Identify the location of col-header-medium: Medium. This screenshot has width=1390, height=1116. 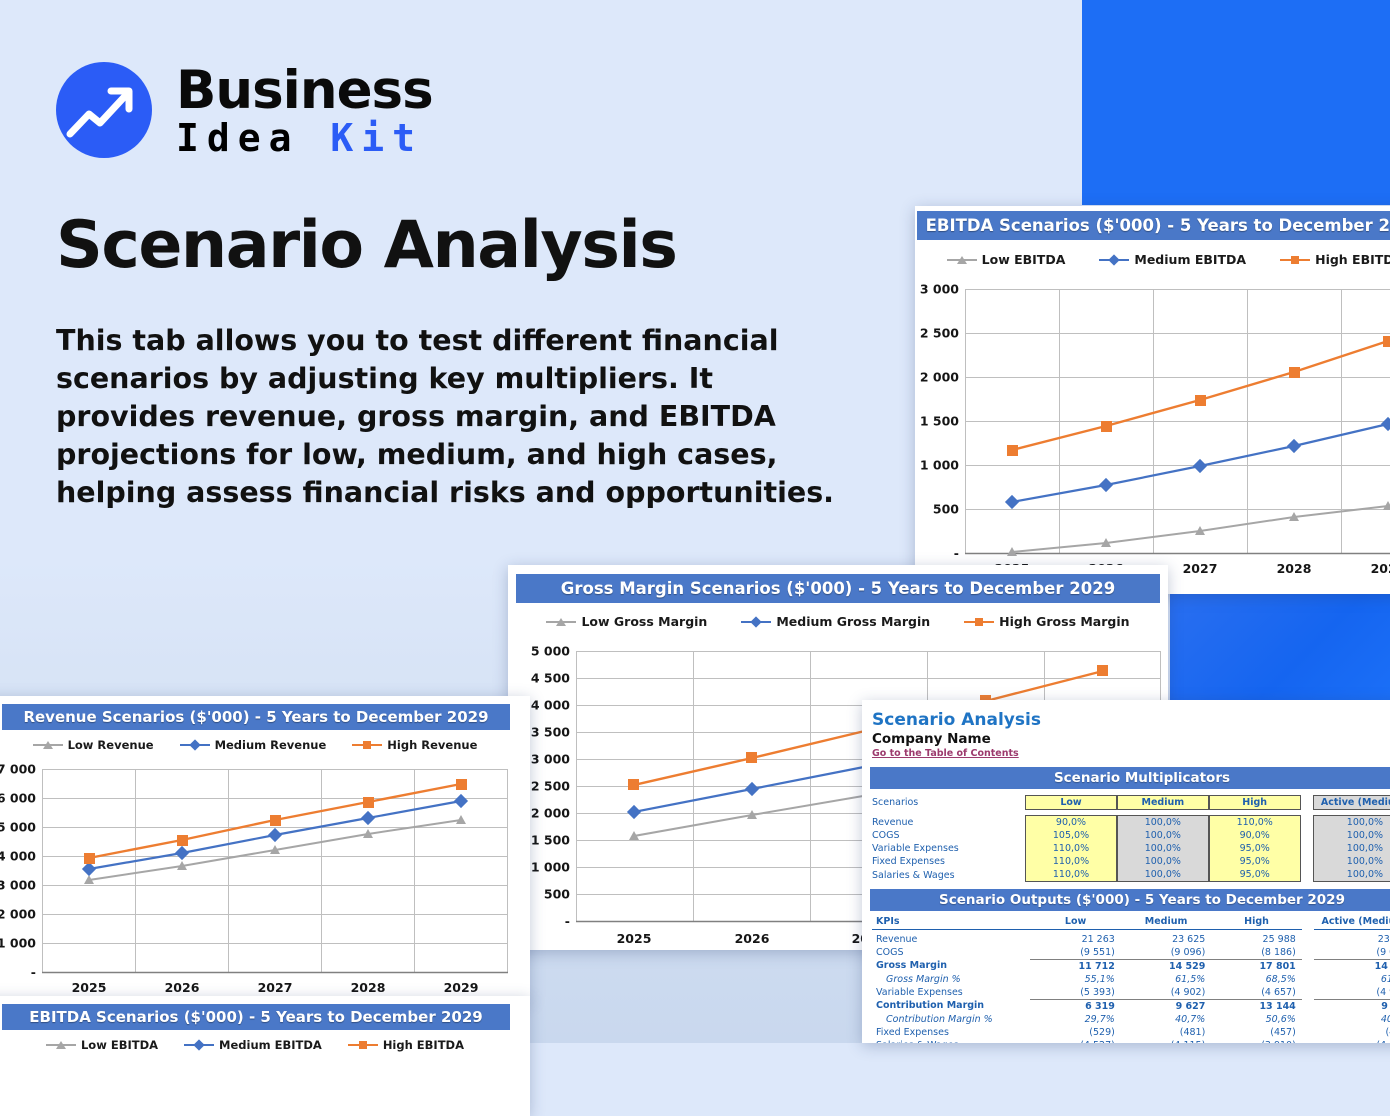
(1162, 802).